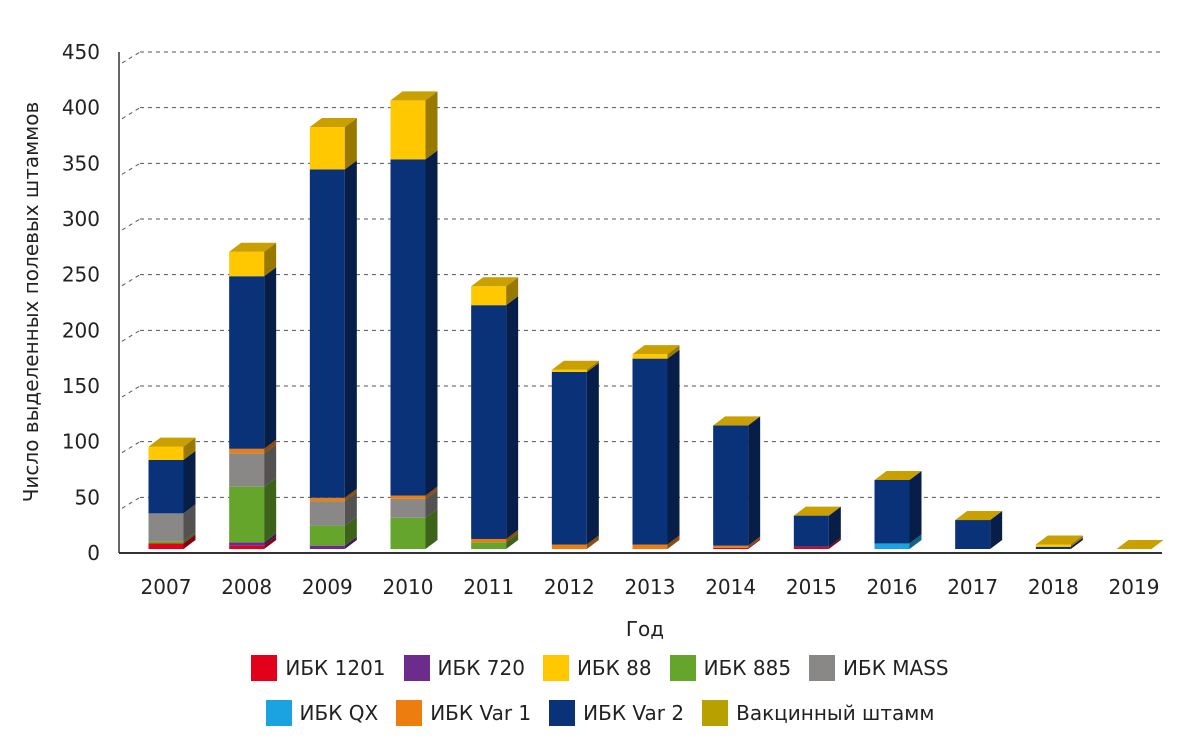 The image size is (1200, 746). I want to click on x-tick-label: 2013, so click(650, 587).